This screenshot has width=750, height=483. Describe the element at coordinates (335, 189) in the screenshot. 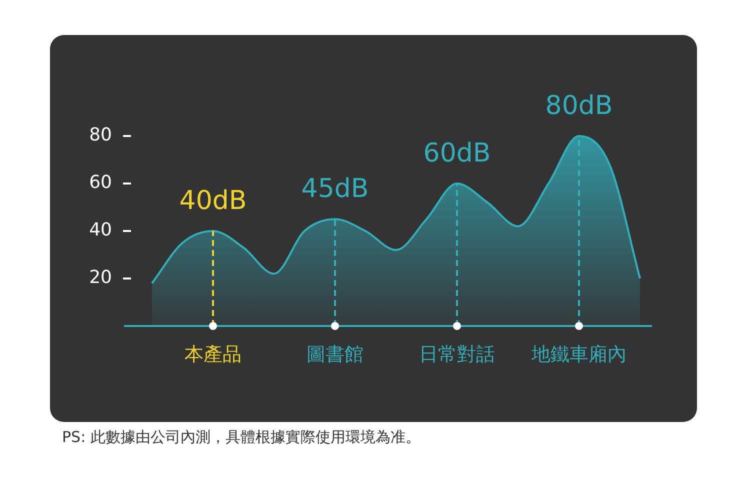

I see `annotation: 45dB` at that location.